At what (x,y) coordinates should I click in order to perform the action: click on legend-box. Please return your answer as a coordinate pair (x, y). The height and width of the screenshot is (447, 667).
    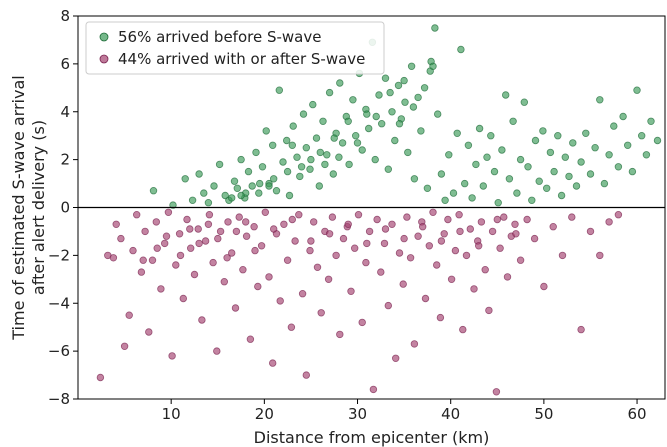
    Looking at the image, I should click on (235, 48).